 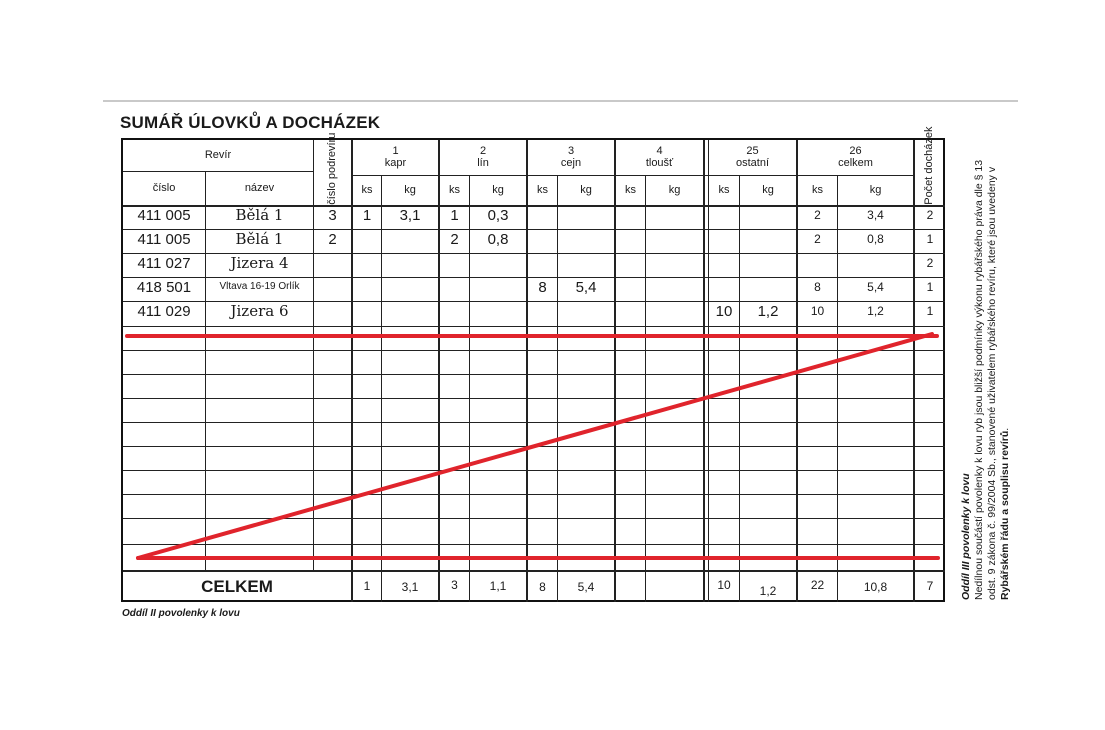 I want to click on total-divider, so click(x=534, y=571).